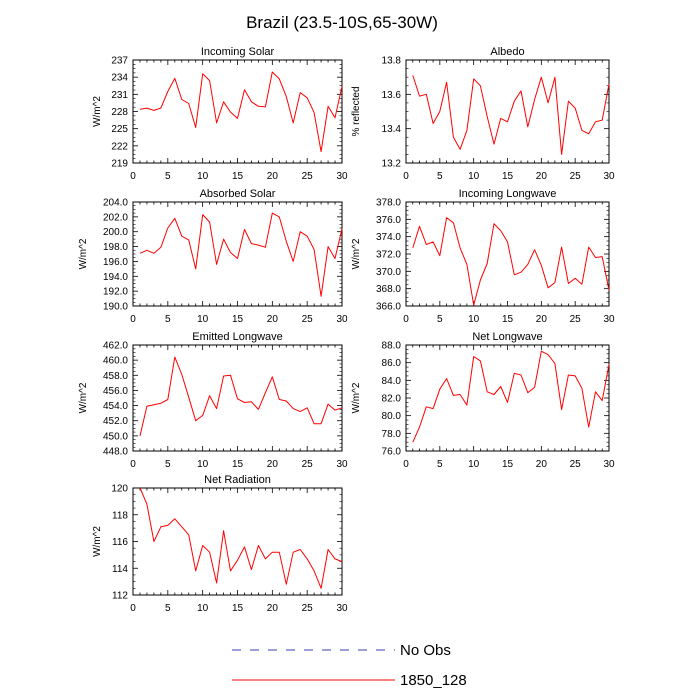 The height and width of the screenshot is (700, 700). Describe the element at coordinates (238, 464) in the screenshot. I see `x-tick-label-emitted-longwave: 15` at that location.